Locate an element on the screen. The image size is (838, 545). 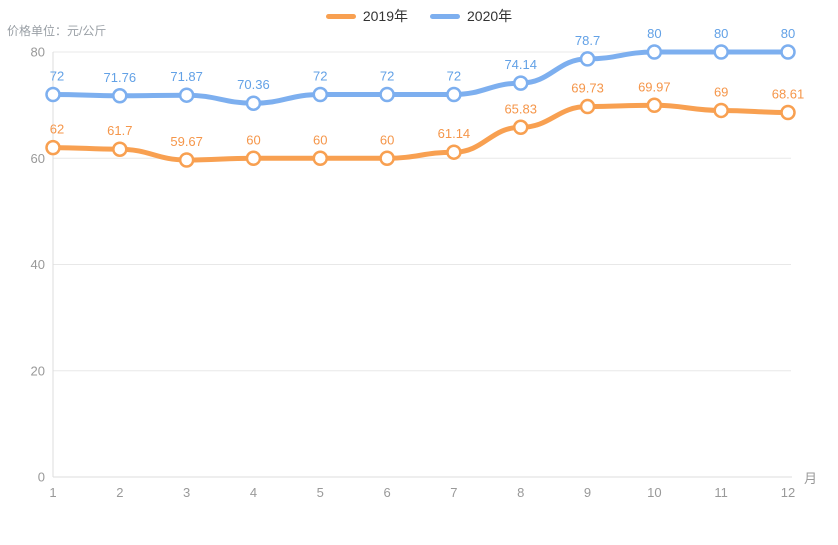
data-label-2019年-m6: 60 is located at coordinates (387, 139).